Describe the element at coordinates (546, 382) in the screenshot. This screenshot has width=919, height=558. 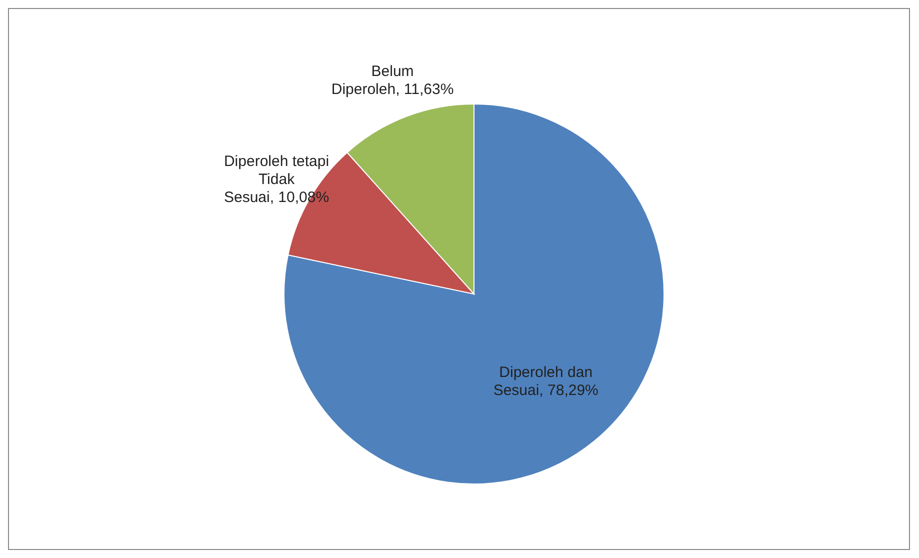
I see `slice-label: Diperoleh dan Sesuai, 78,29%` at that location.